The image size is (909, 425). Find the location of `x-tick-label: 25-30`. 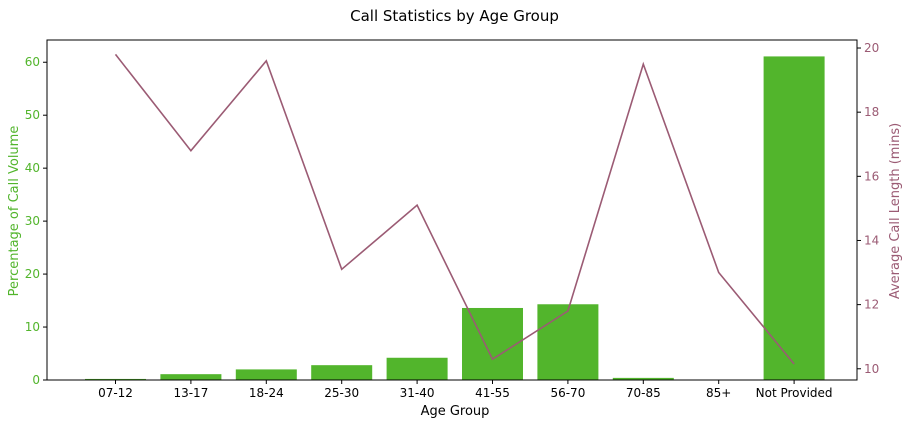

x-tick-label: 25-30 is located at coordinates (341, 393).